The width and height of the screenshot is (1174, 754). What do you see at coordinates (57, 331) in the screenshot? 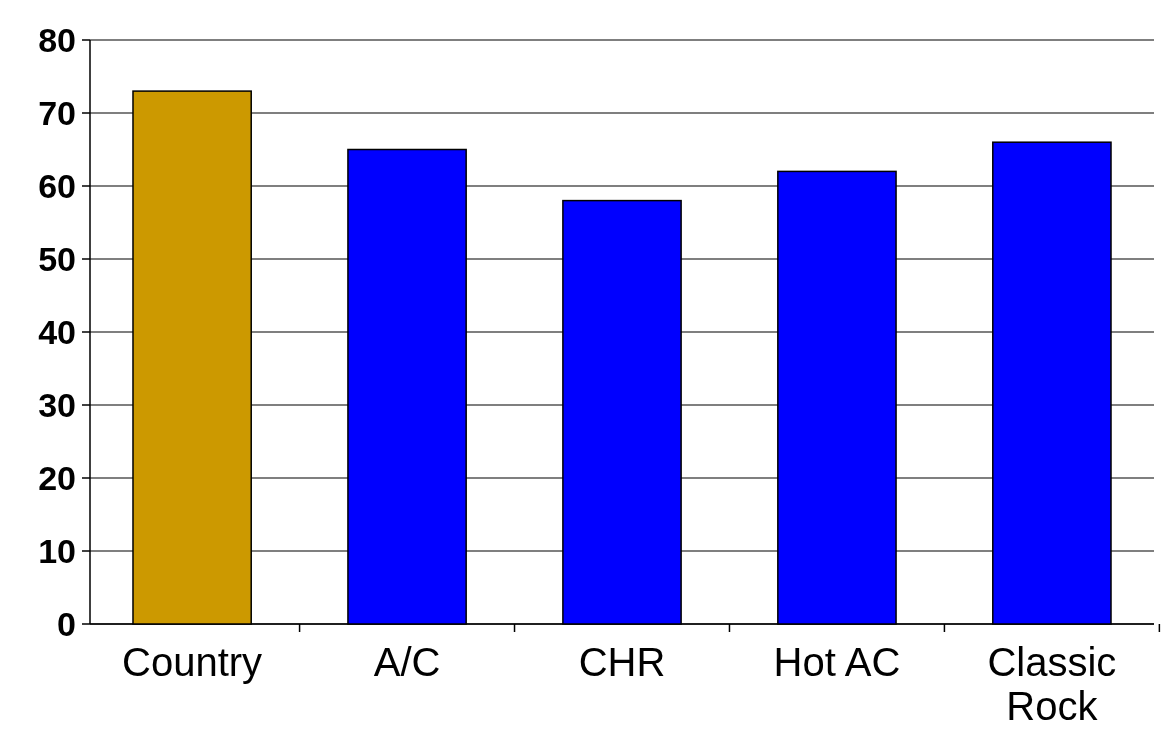
I see `y-tick-label: 40` at bounding box center [57, 331].